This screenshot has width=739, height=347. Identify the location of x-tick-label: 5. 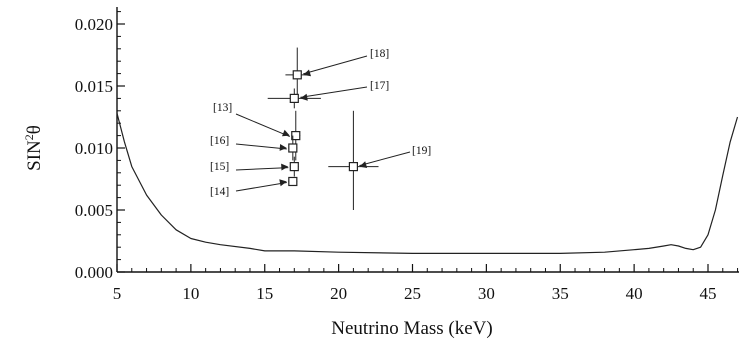
(117, 293).